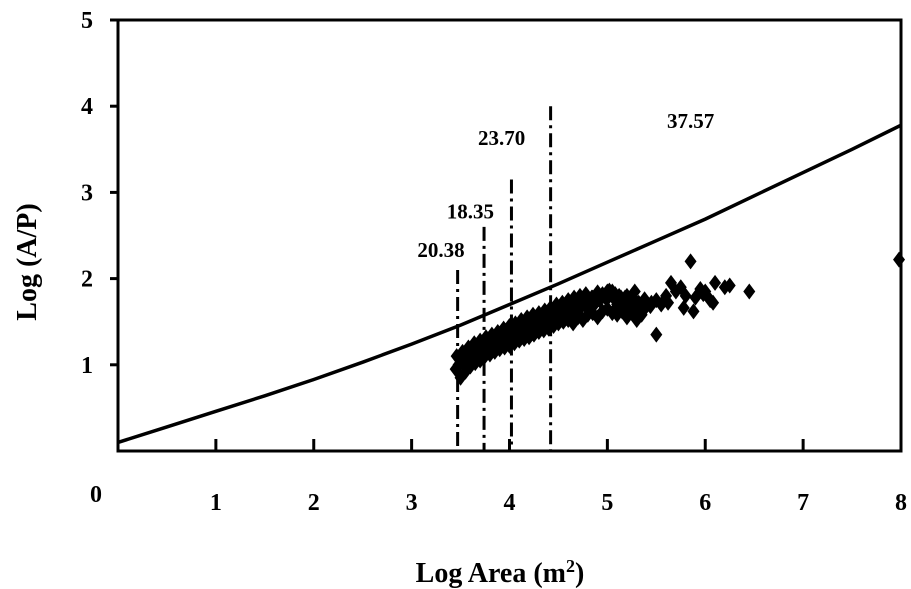 This screenshot has width=911, height=589. I want to click on y-tick-label: 5, so click(87, 21).